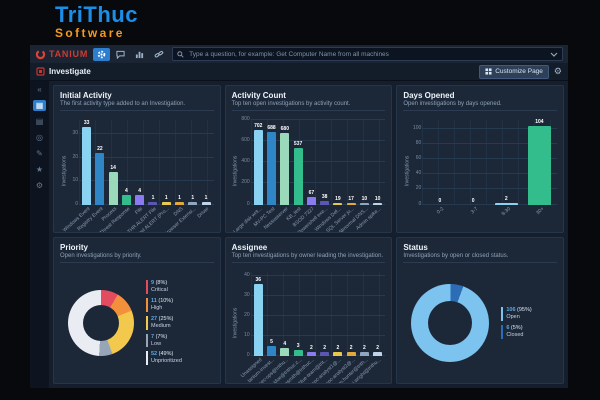 Image resolution: width=600 pixels, height=400 pixels. Describe the element at coordinates (158, 54) in the screenshot. I see `link-icon` at that location.